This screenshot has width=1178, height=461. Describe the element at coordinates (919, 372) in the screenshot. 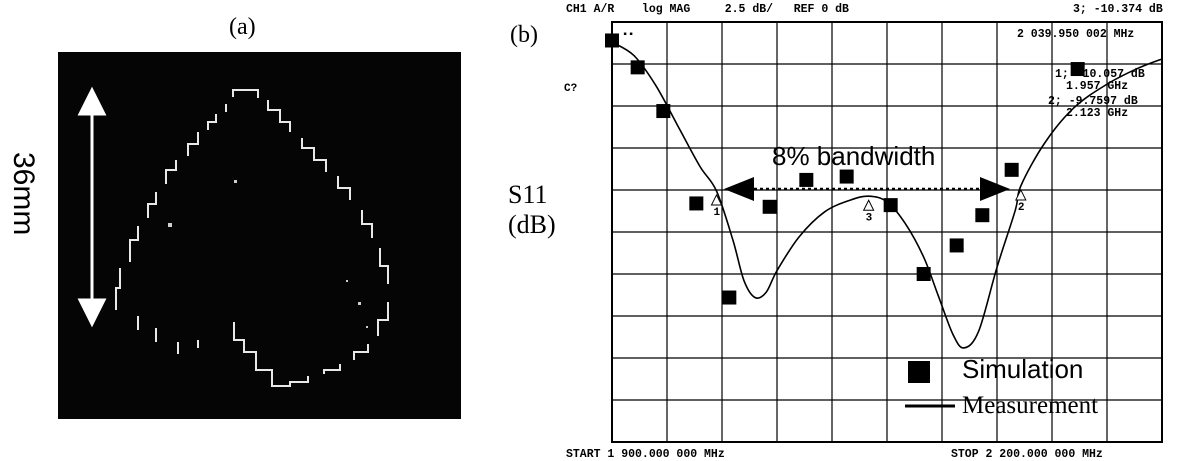

I see `legend-simulation-marker` at that location.